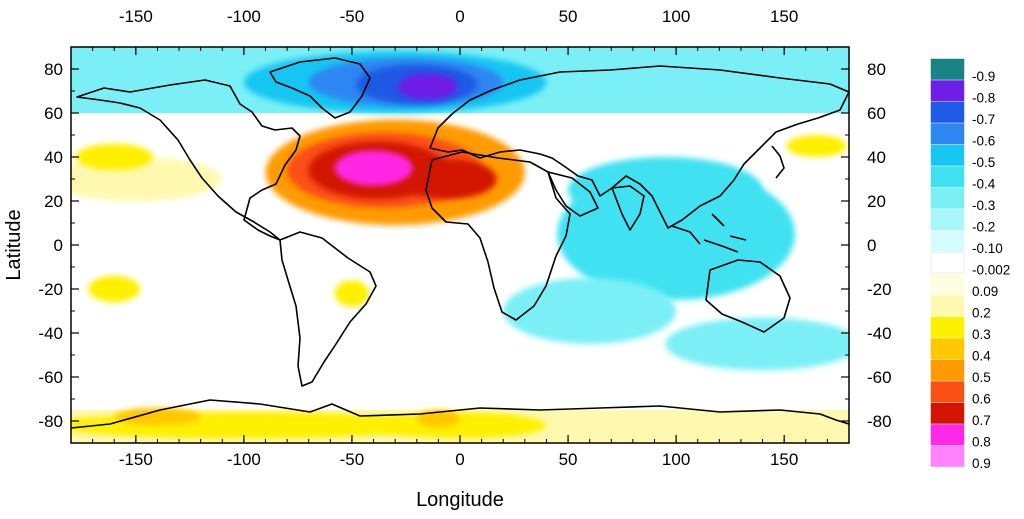 The height and width of the screenshot is (519, 1024). Describe the element at coordinates (983, 119) in the screenshot. I see `colorbar-label: -0.7` at that location.